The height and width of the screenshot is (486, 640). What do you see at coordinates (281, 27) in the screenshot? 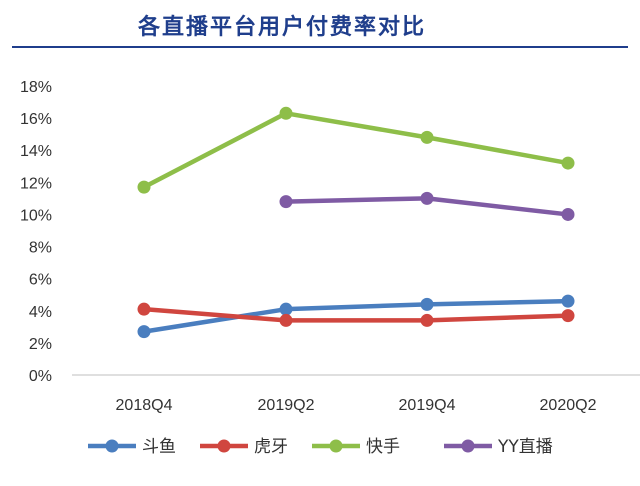
I see `chart-title: 各直播平台用户付费率对比` at bounding box center [281, 27].